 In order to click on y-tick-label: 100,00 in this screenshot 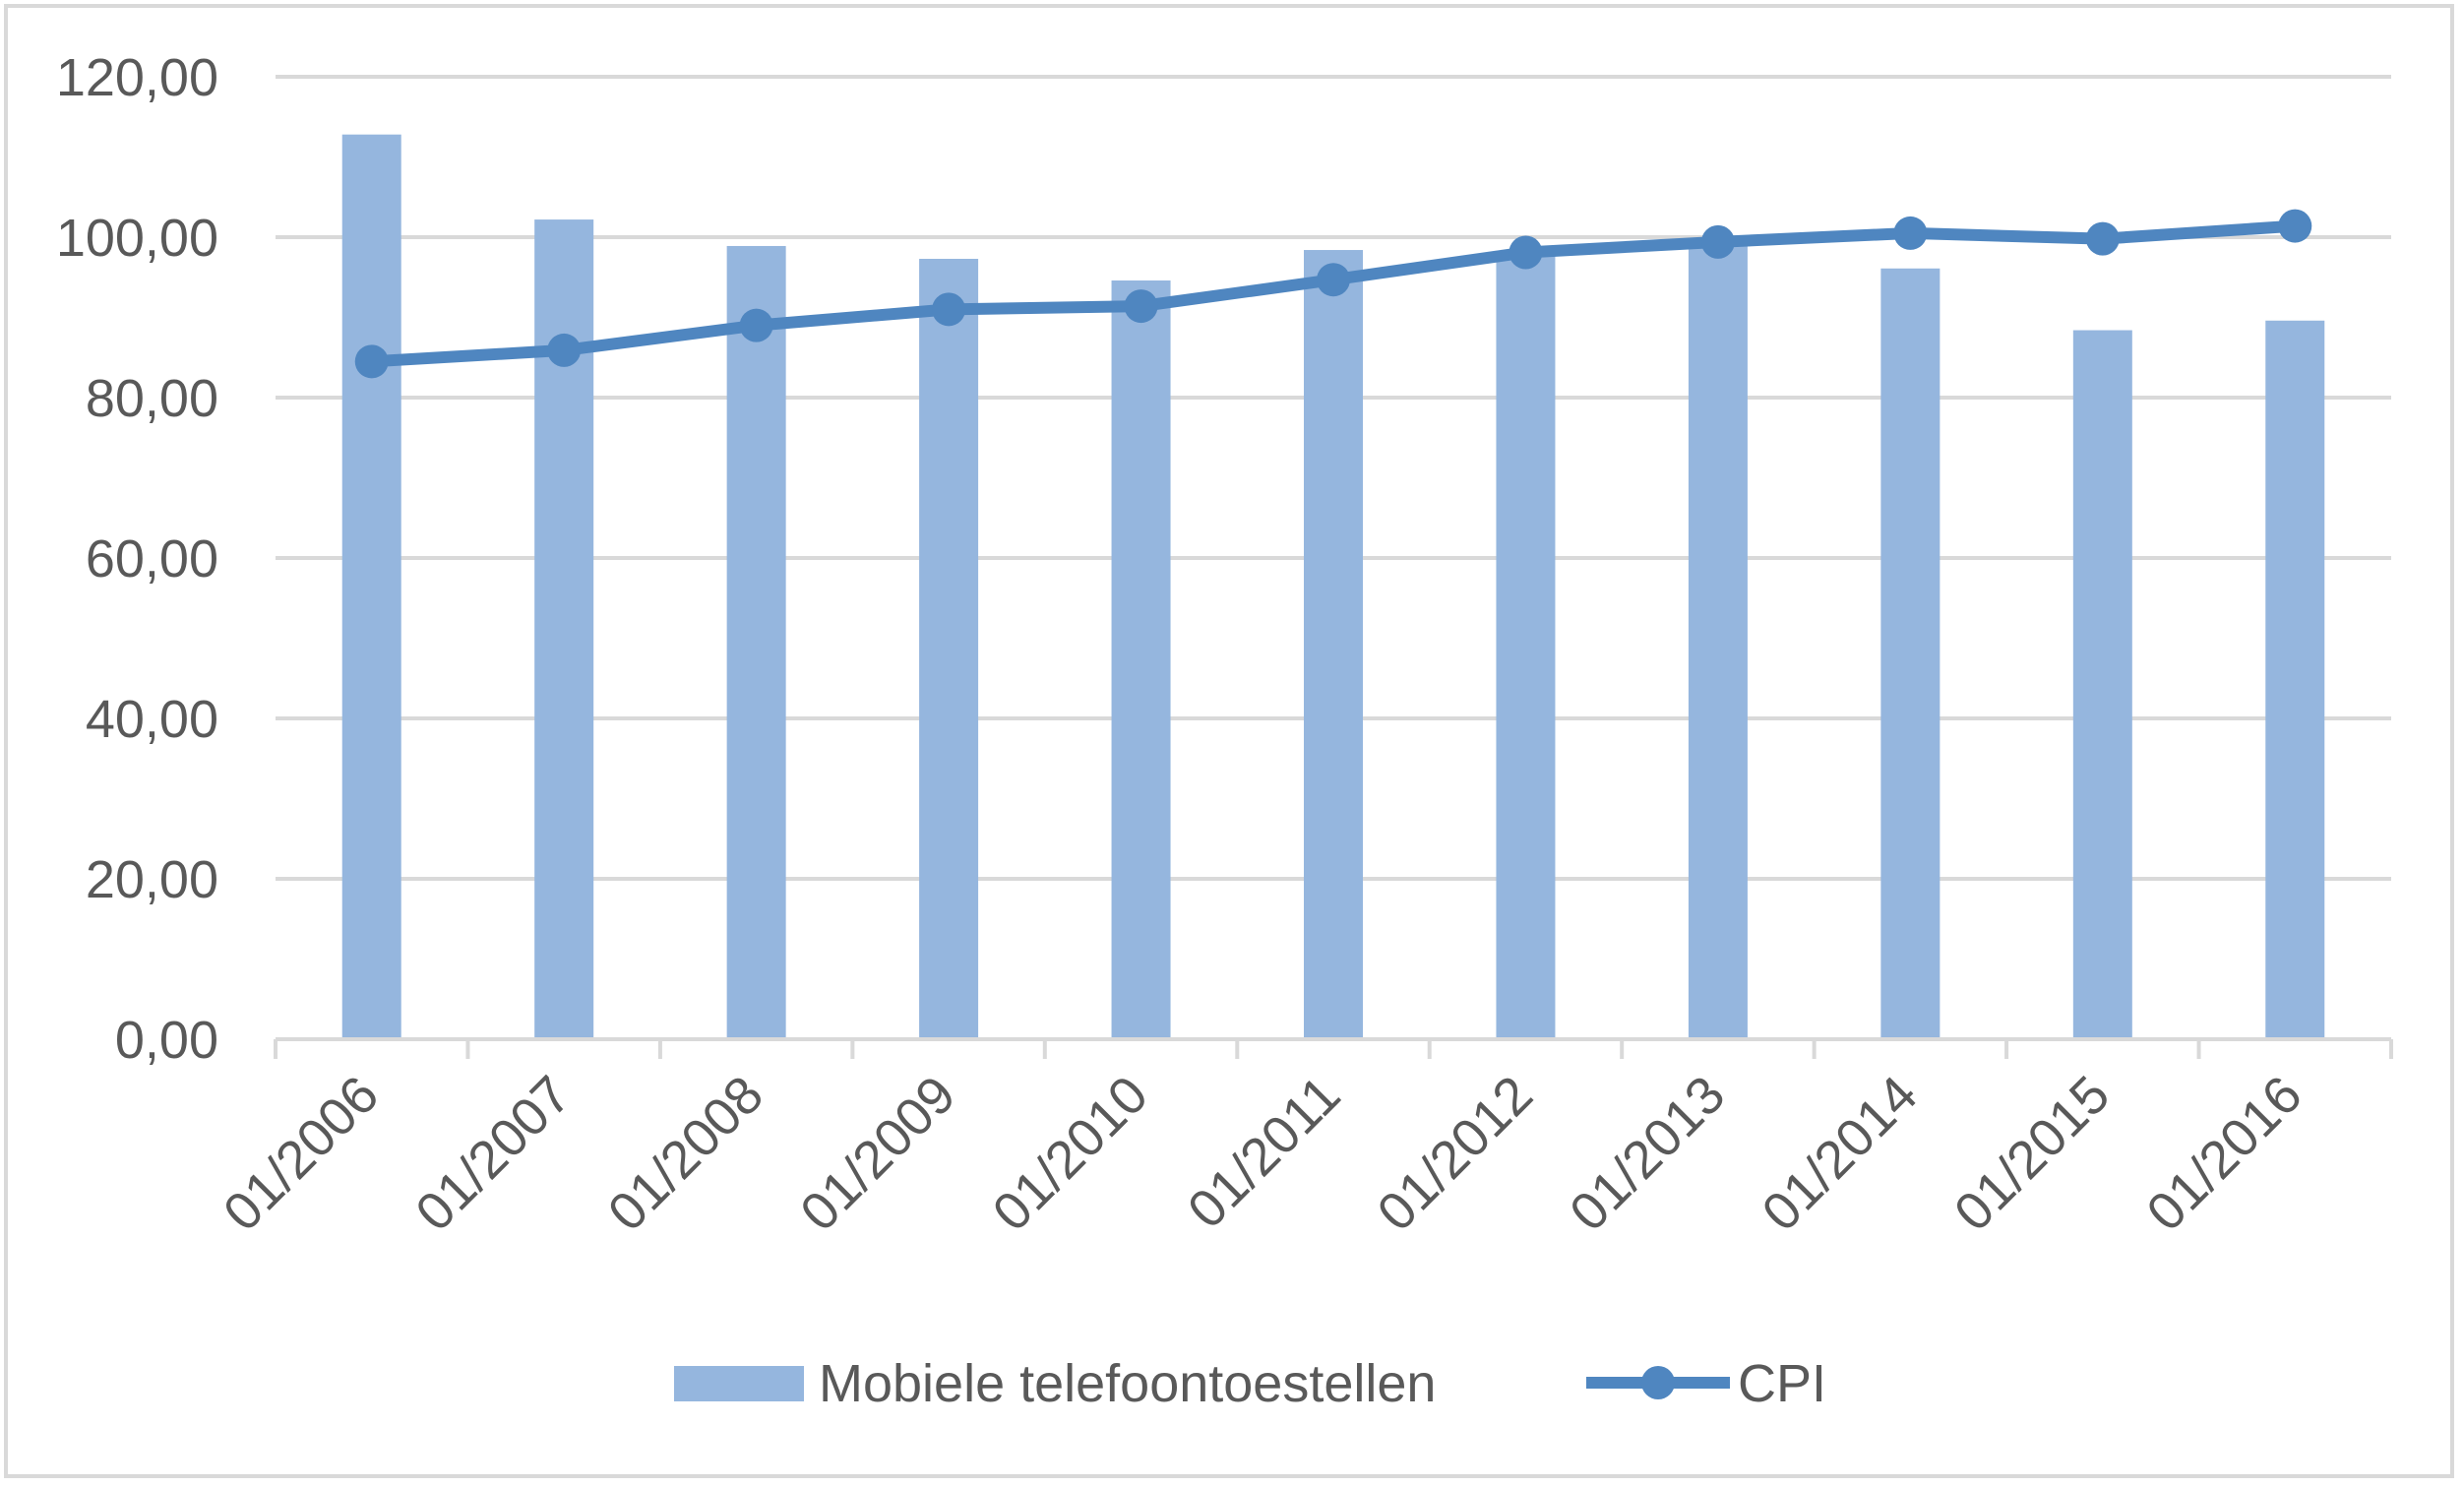, I will do `click(137, 238)`.